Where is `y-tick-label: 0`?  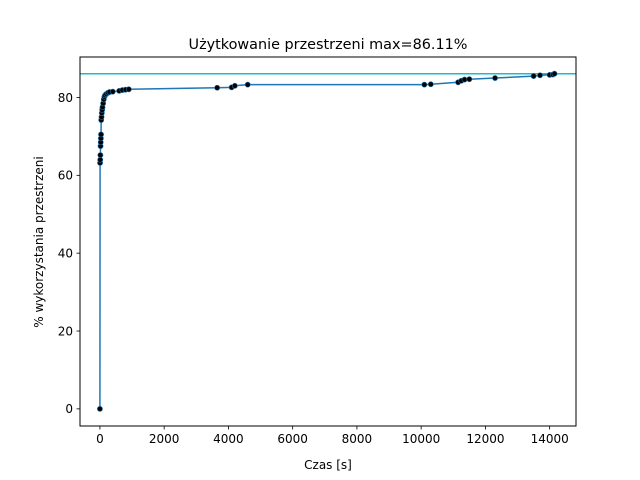 y-tick-label: 0 is located at coordinates (69, 409).